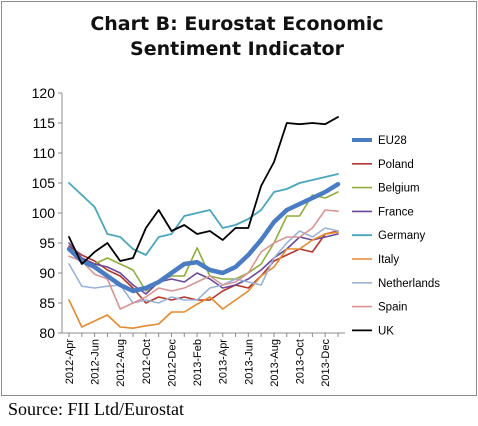  Describe the element at coordinates (386, 331) in the screenshot. I see `legend-label-uk: UK` at that location.